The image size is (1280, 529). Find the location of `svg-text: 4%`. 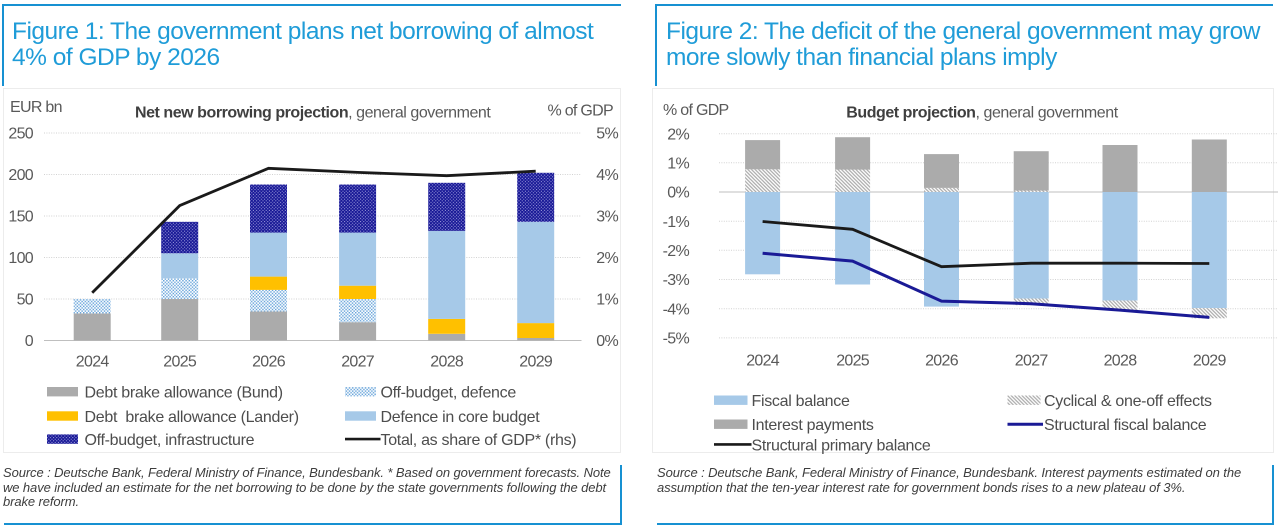

svg-text: 4% is located at coordinates (607, 175).